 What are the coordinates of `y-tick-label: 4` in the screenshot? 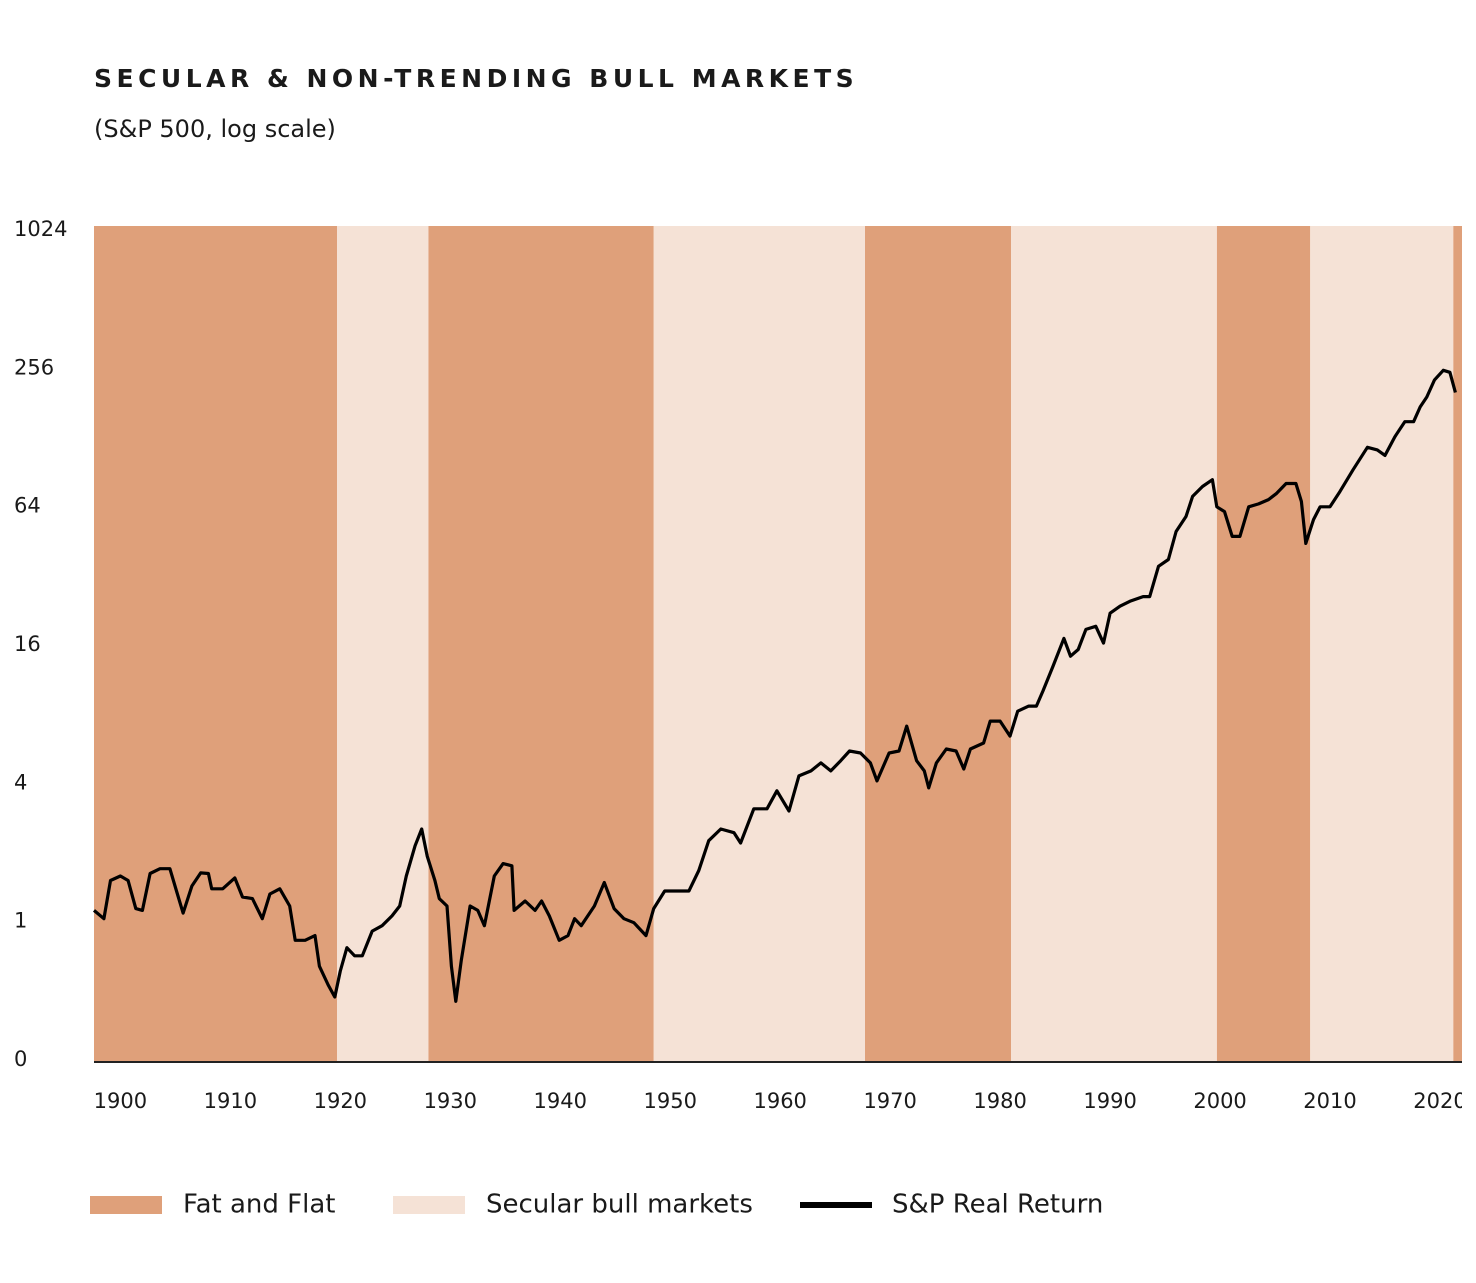 It's located at (20, 782).